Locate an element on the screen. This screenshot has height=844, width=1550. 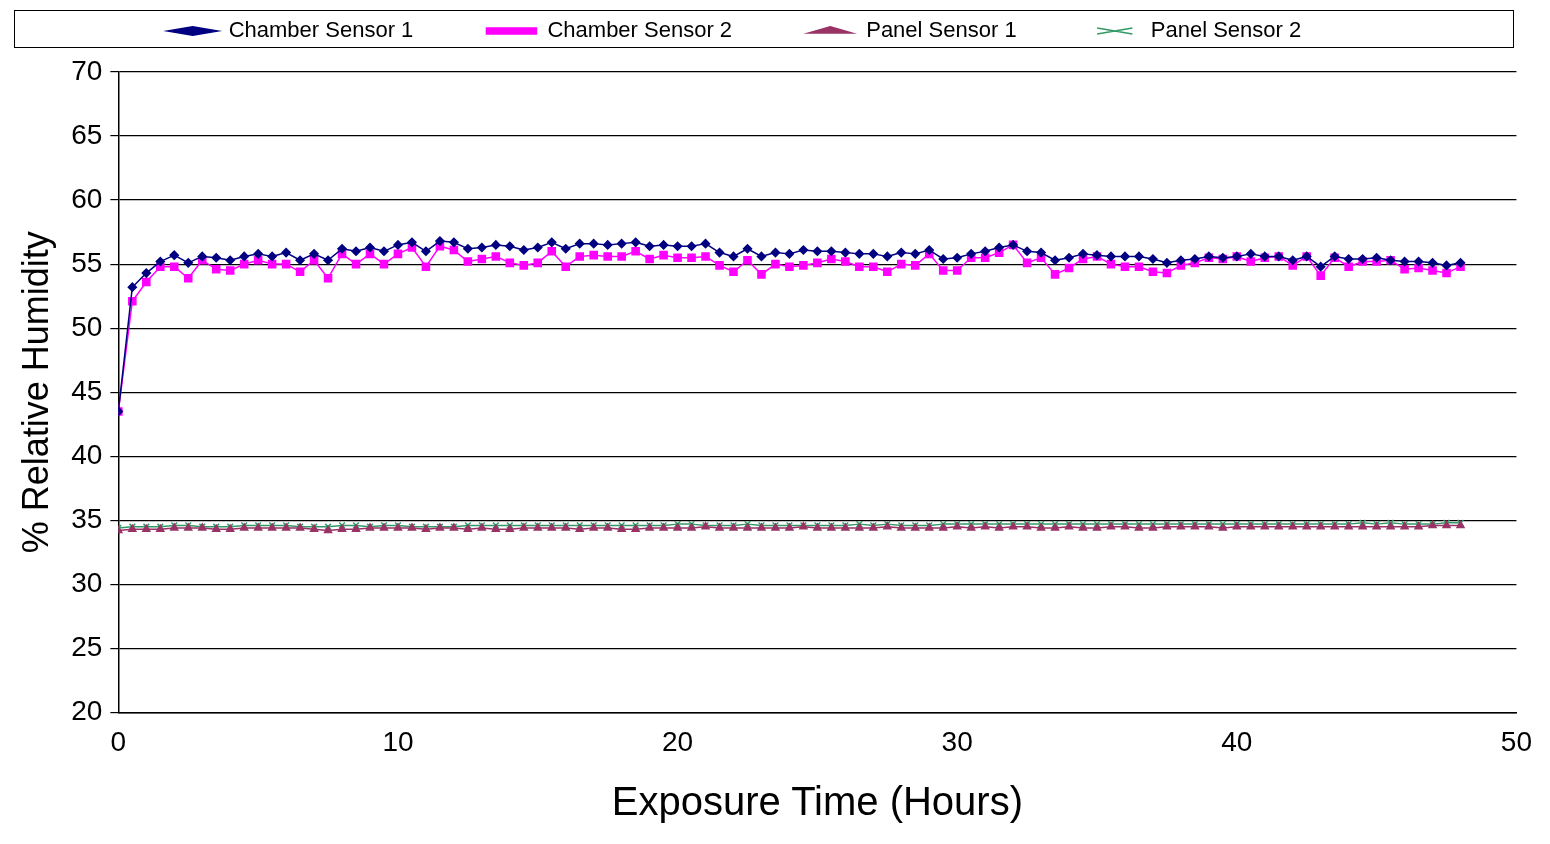
y-tick-label: 25 is located at coordinates (87, 647).